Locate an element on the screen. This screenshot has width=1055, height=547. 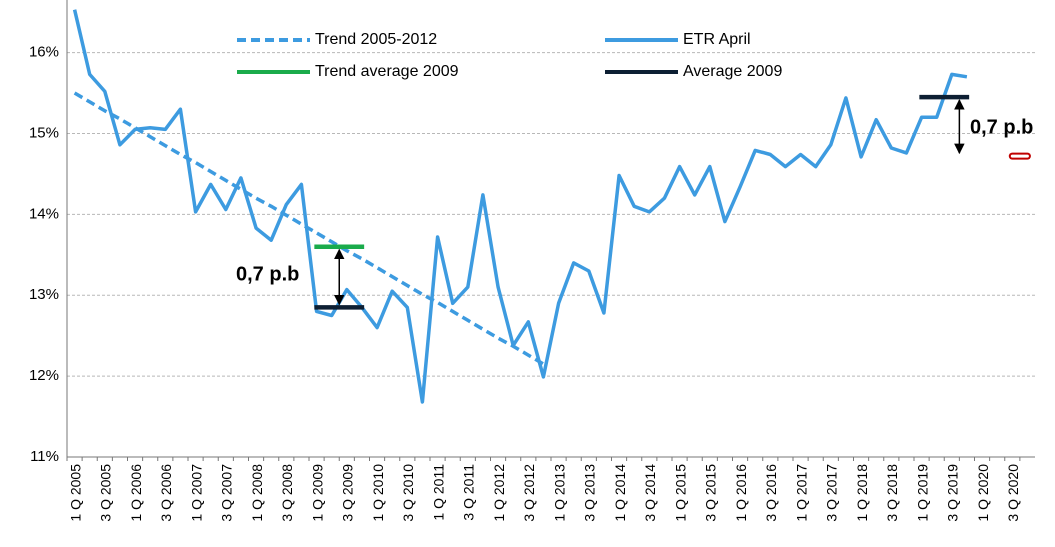
x-tick-label: 1 Q 2020 is located at coordinates (983, 493).